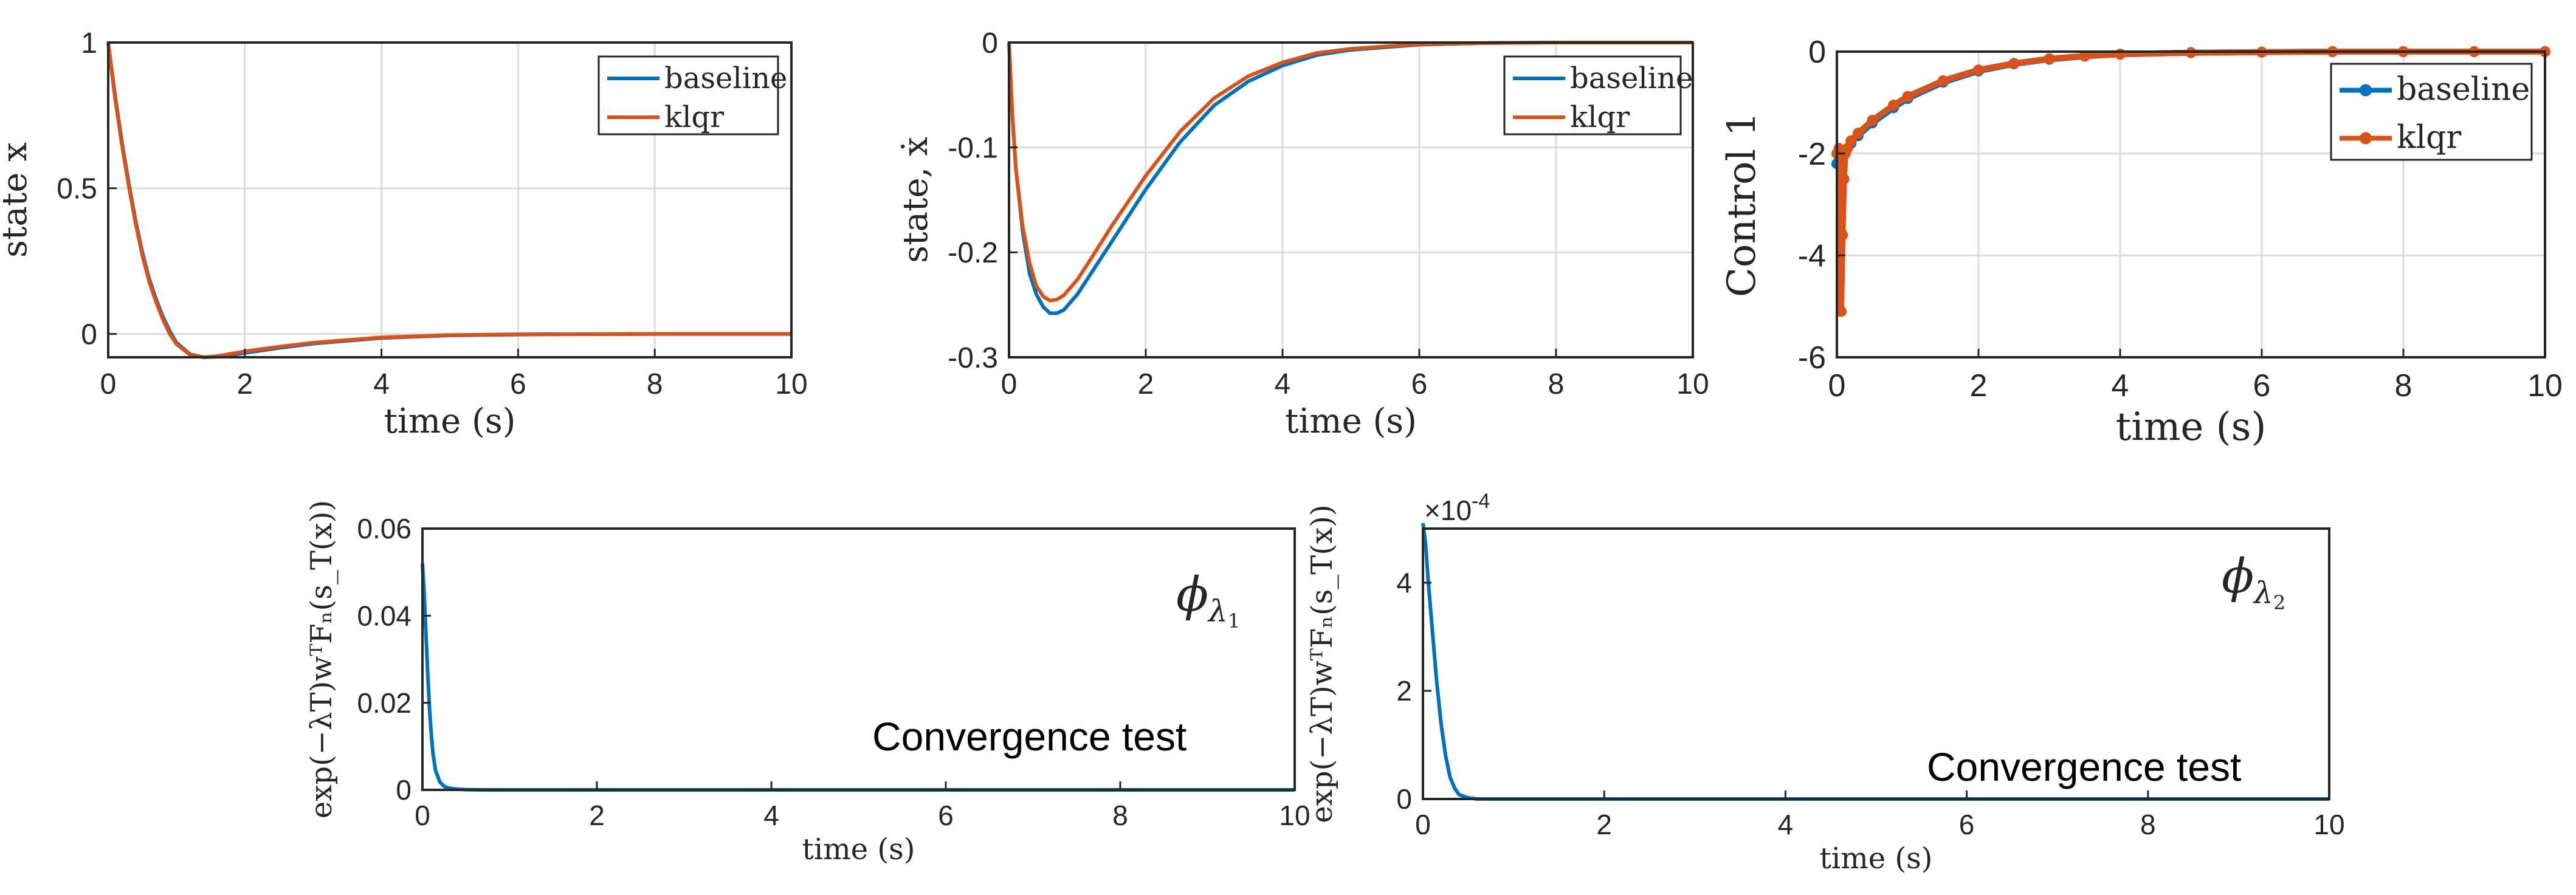 The image size is (2576, 895). What do you see at coordinates (77, 189) in the screenshot?
I see `y-tick-label: 0.5` at bounding box center [77, 189].